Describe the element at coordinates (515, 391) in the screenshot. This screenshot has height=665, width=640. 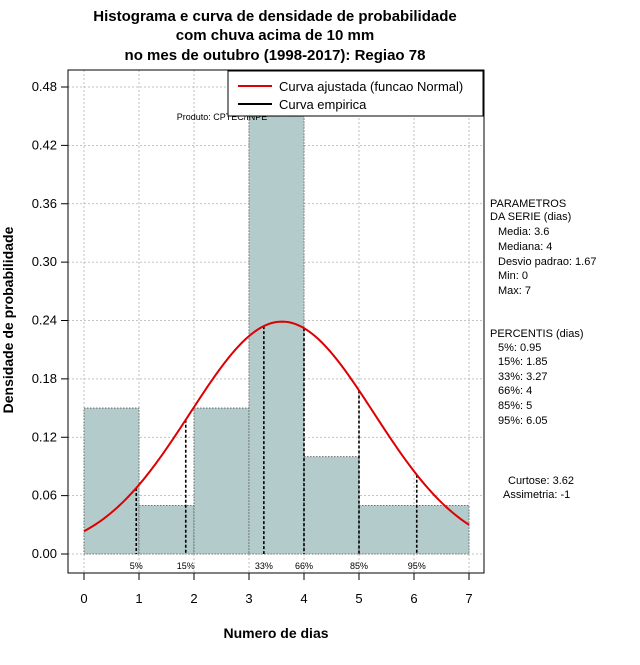
I see `percentil-66: 66%: 4` at that location.